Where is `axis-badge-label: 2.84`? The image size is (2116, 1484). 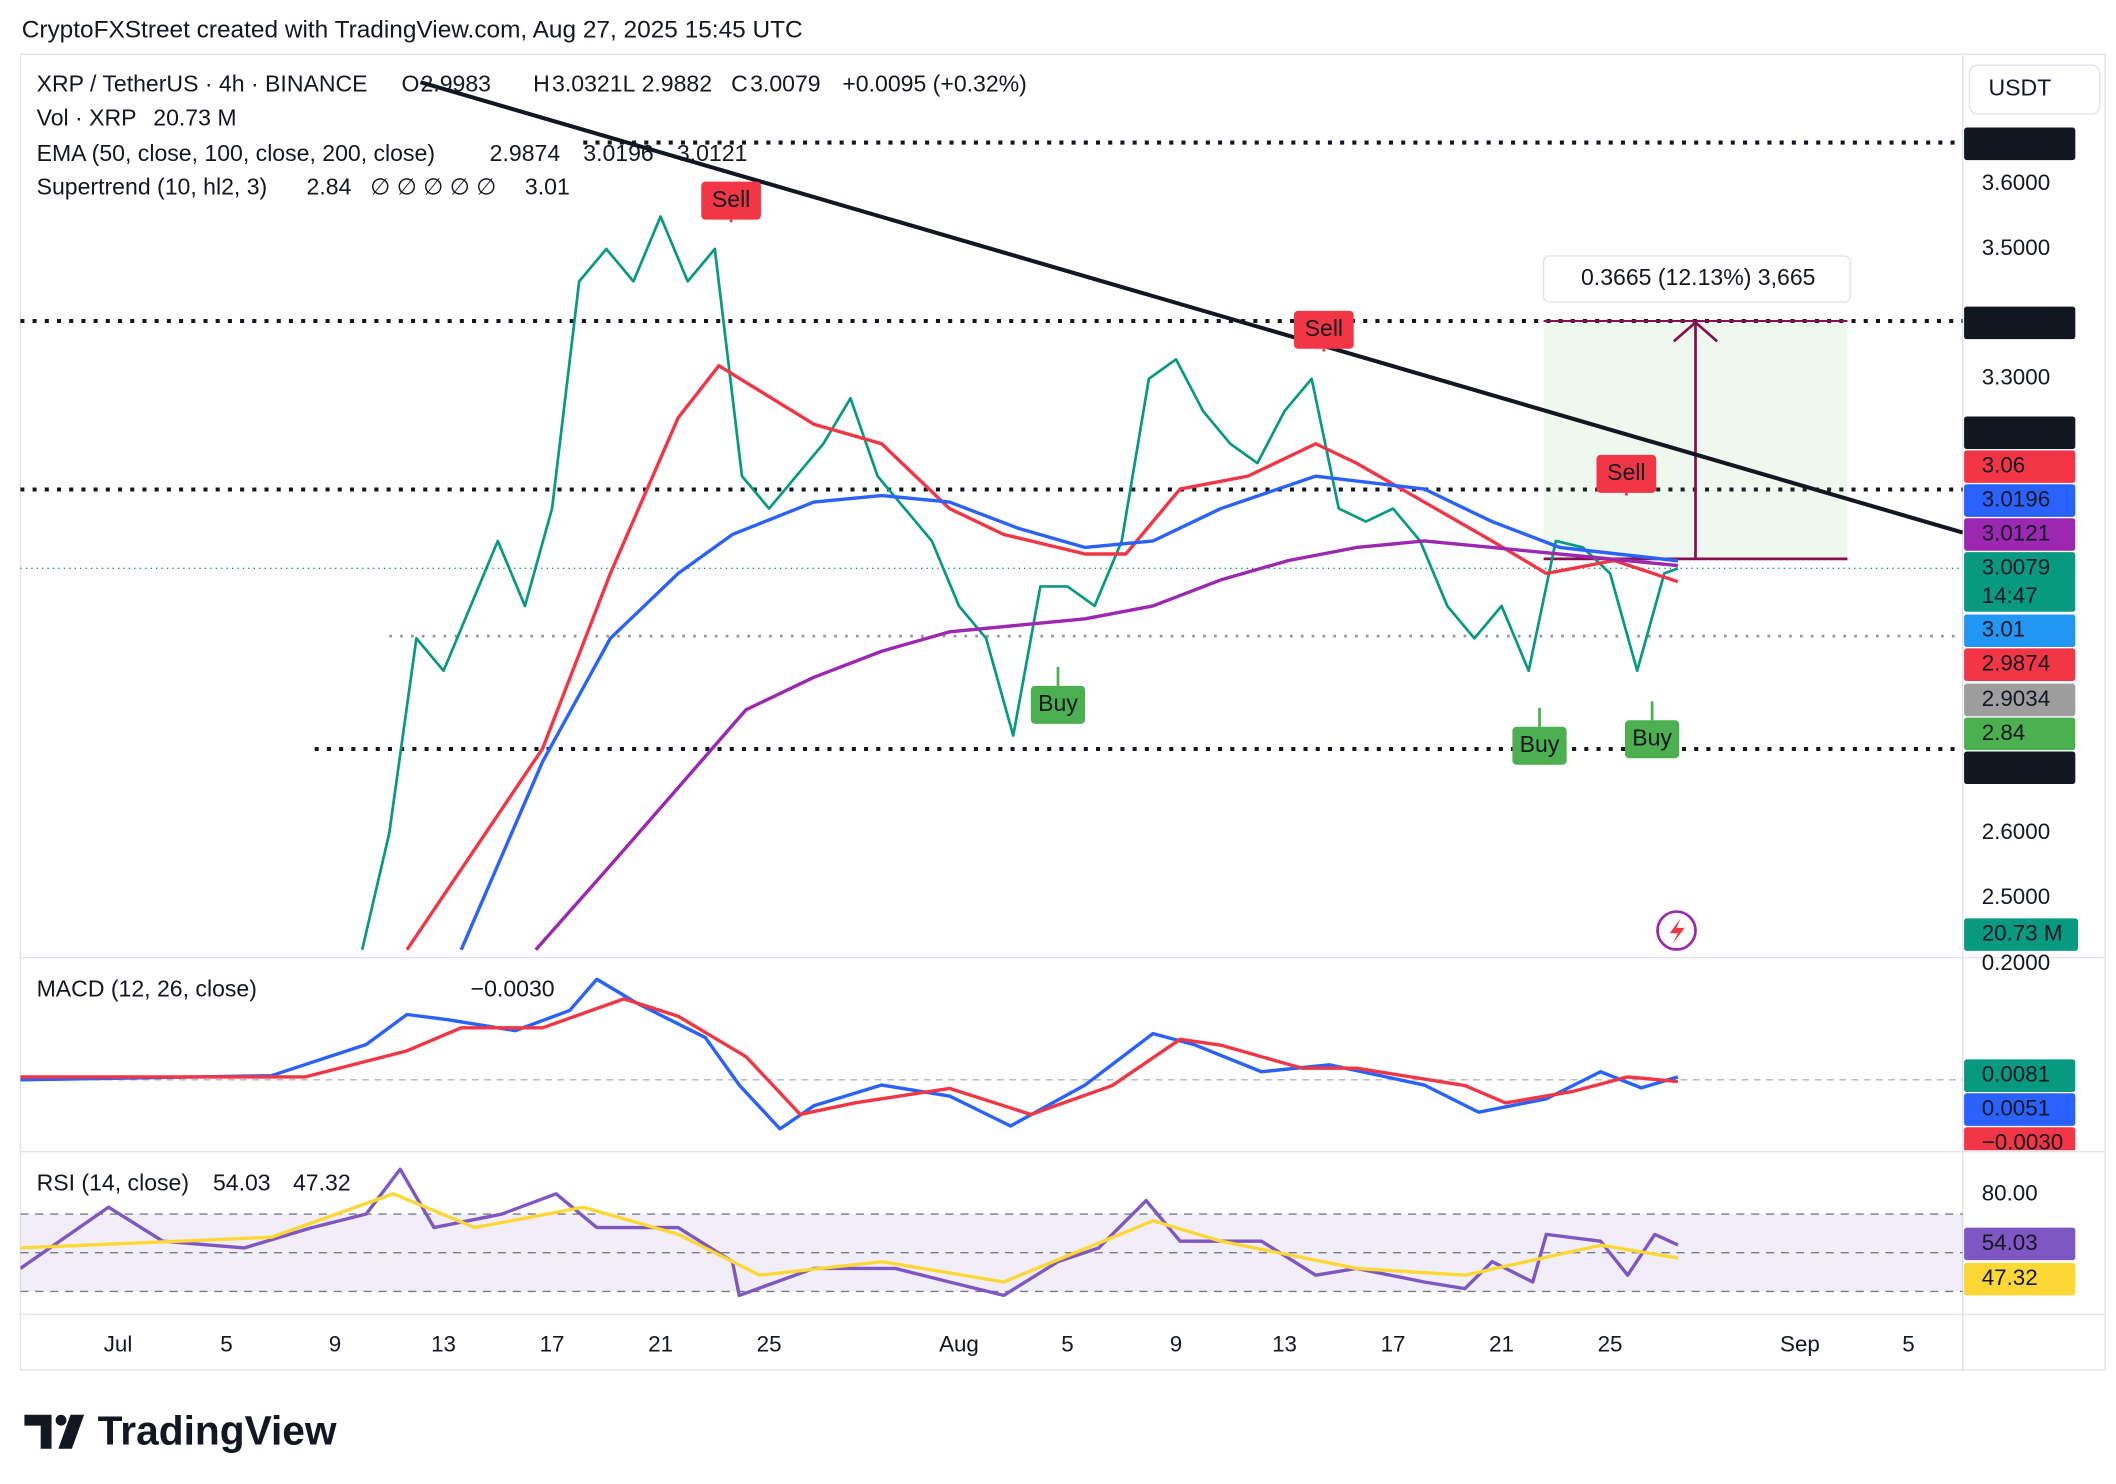 axis-badge-label: 2.84 is located at coordinates (2004, 732).